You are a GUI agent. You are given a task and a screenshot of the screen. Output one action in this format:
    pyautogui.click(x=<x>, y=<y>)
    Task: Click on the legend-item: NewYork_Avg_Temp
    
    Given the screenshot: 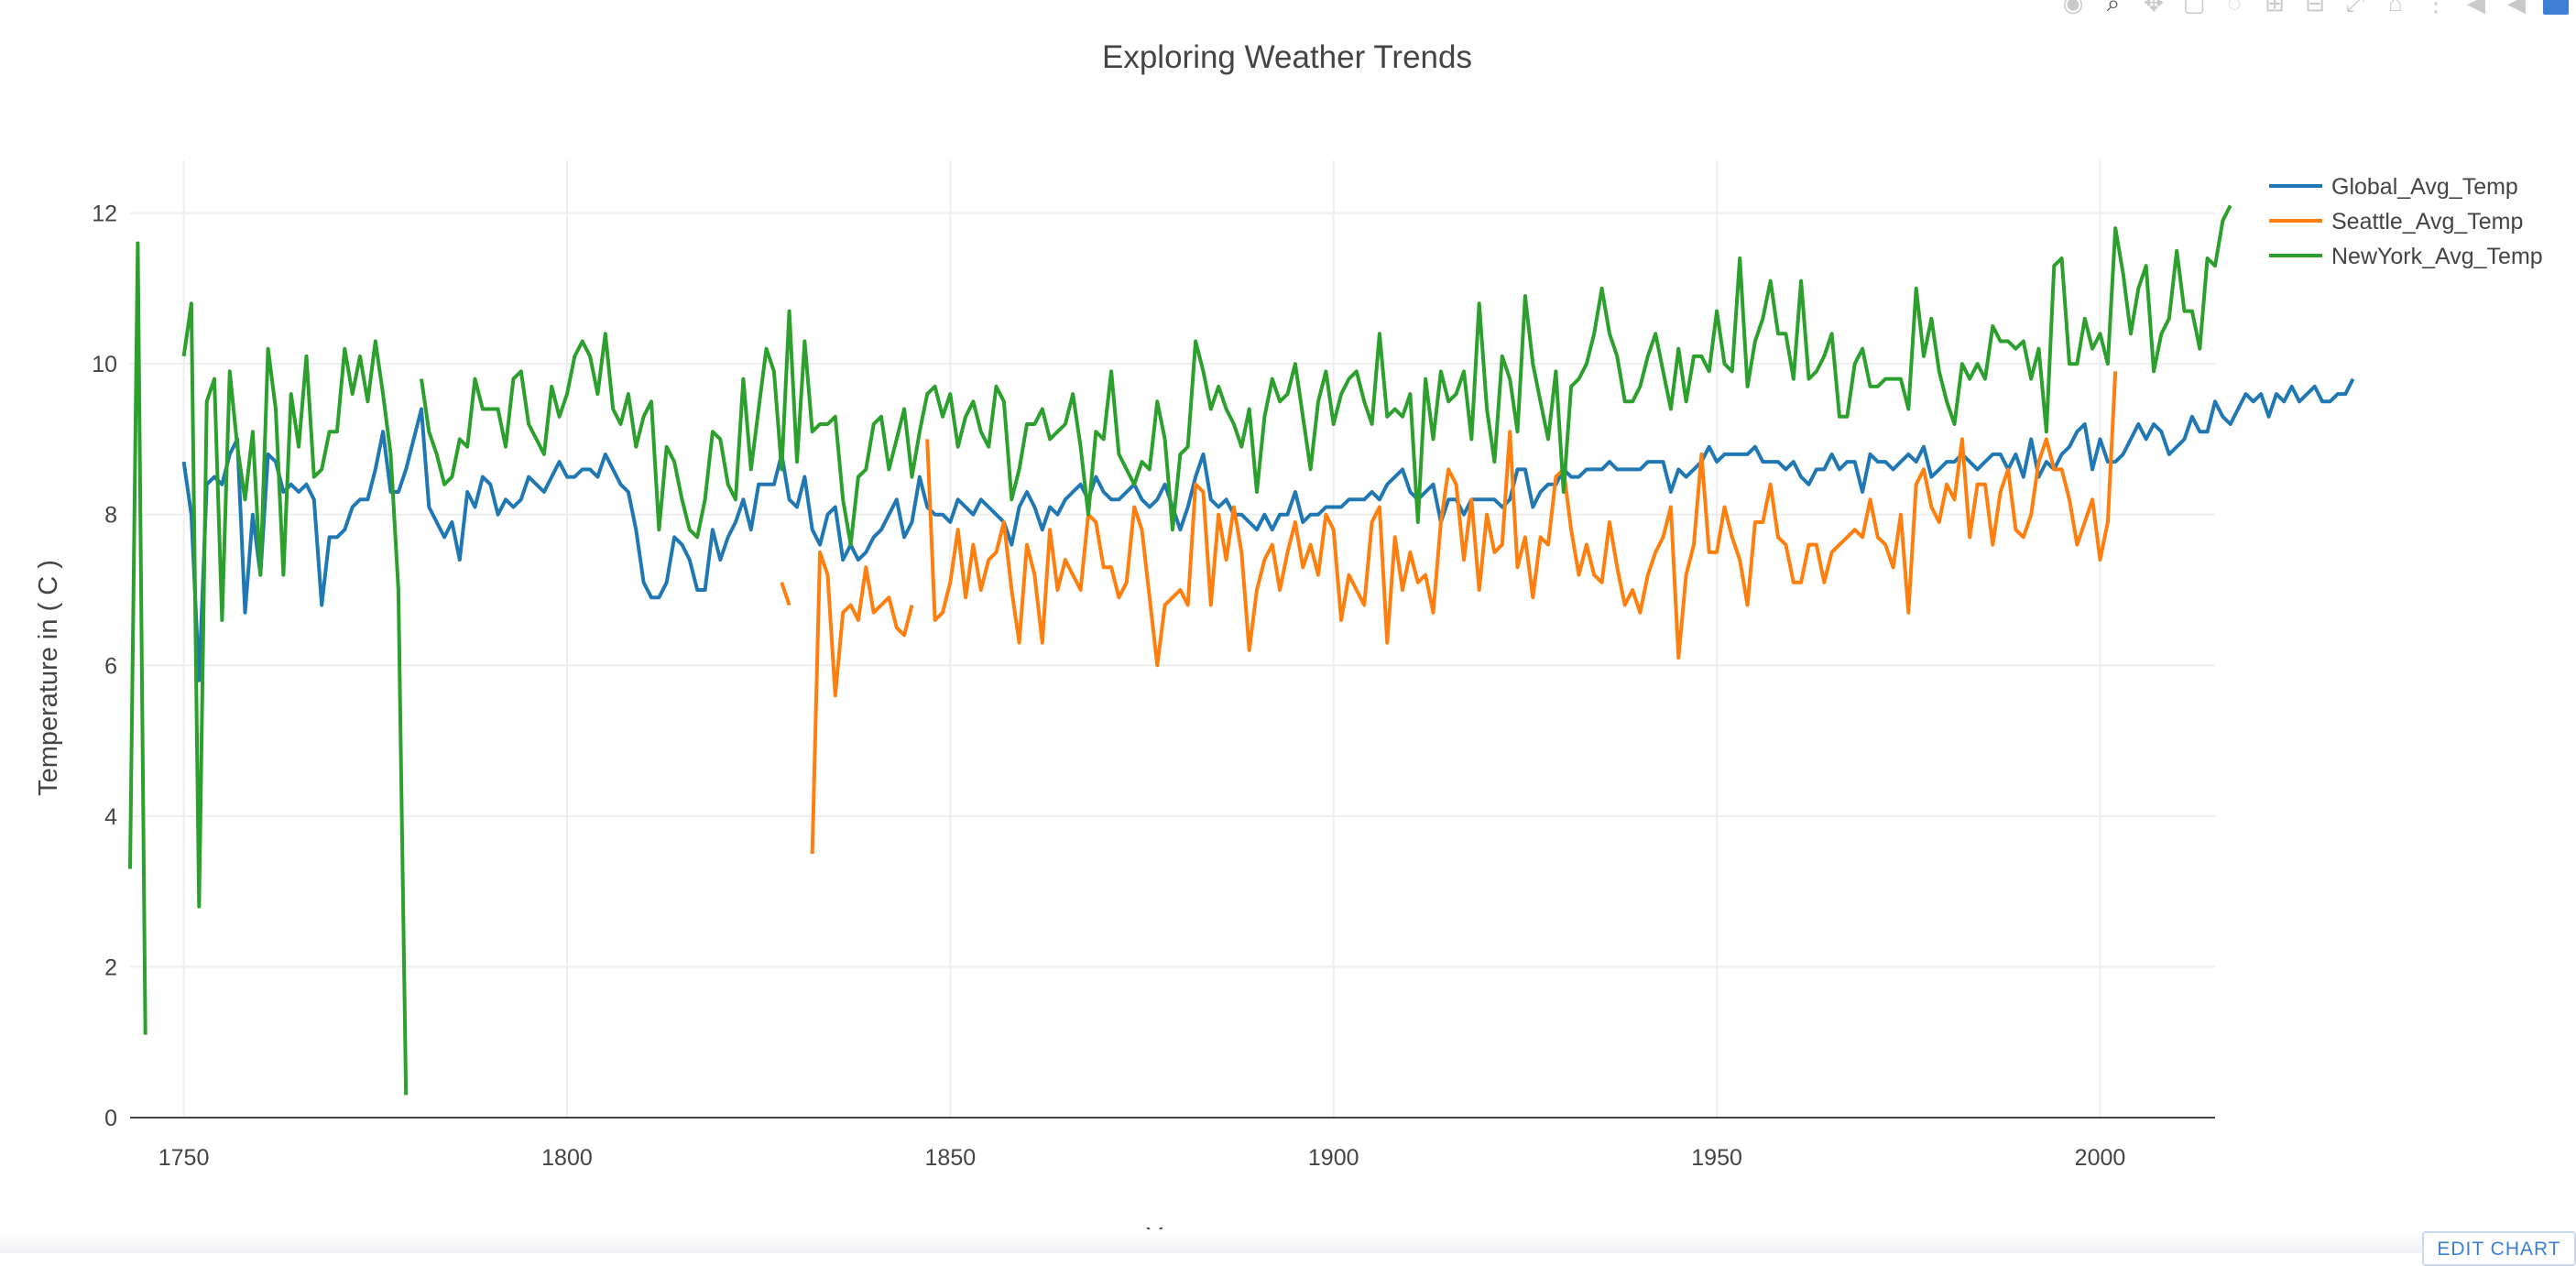 What is the action you would take?
    pyautogui.click(x=2406, y=256)
    